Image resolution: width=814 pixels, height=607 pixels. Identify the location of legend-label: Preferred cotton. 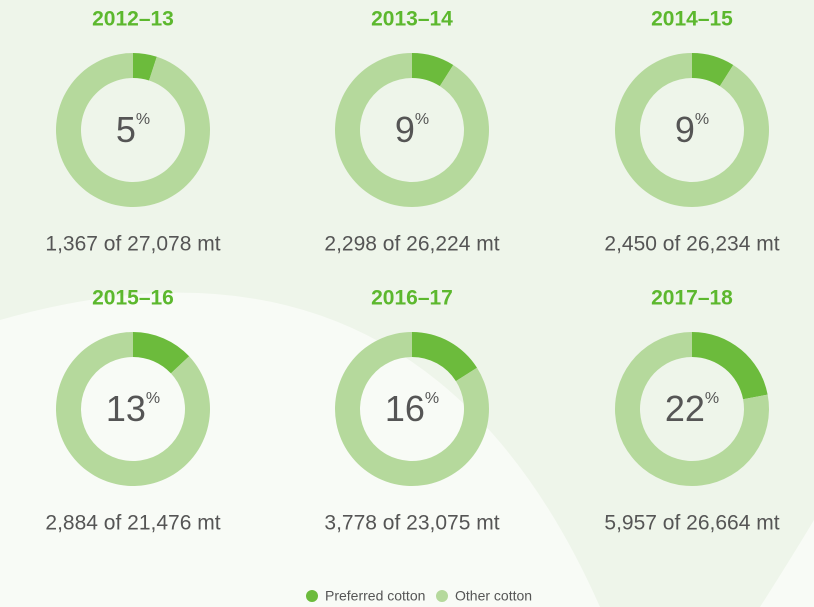
(375, 596).